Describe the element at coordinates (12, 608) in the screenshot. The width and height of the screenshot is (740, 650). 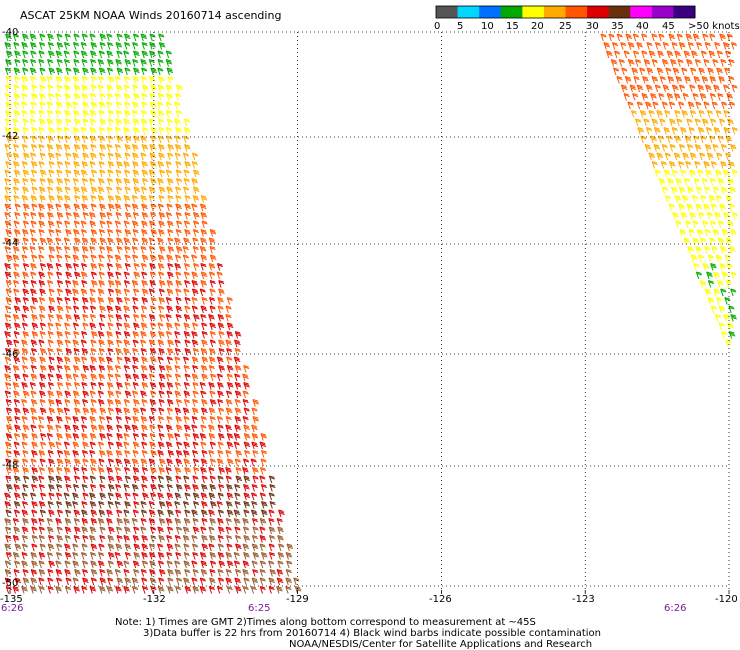
I see `time-label-swath1: 6:26` at that location.